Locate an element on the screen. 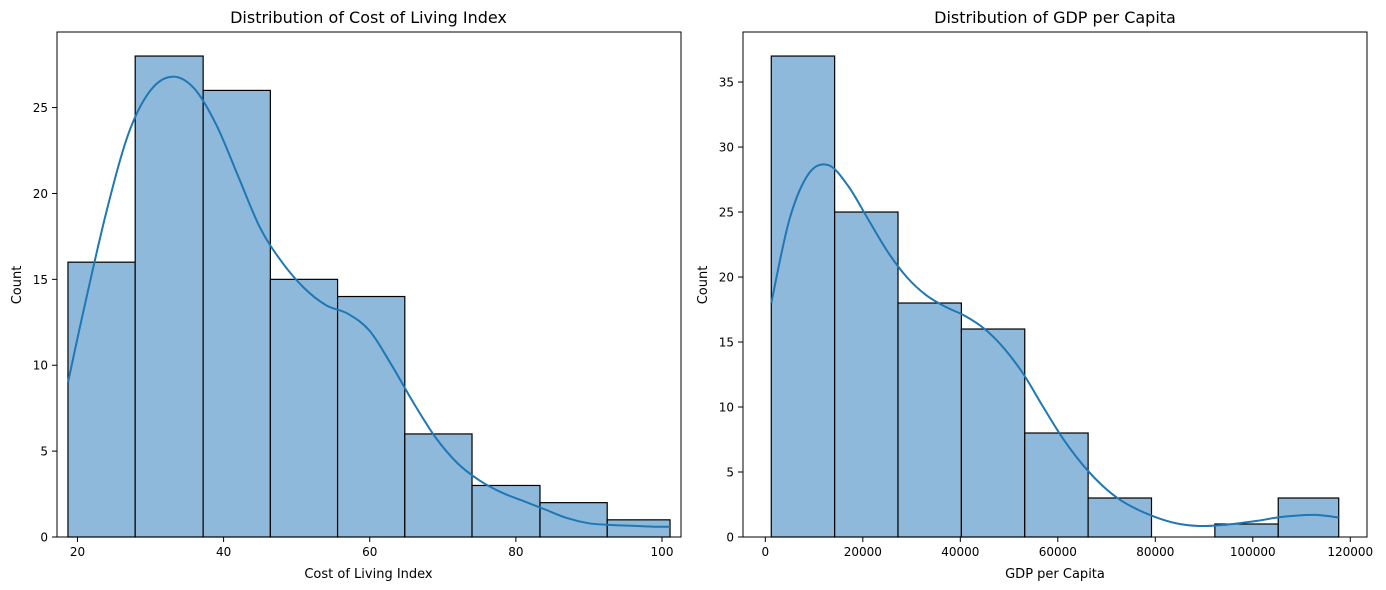  x-tick-label-4: 80000 is located at coordinates (1155, 552).